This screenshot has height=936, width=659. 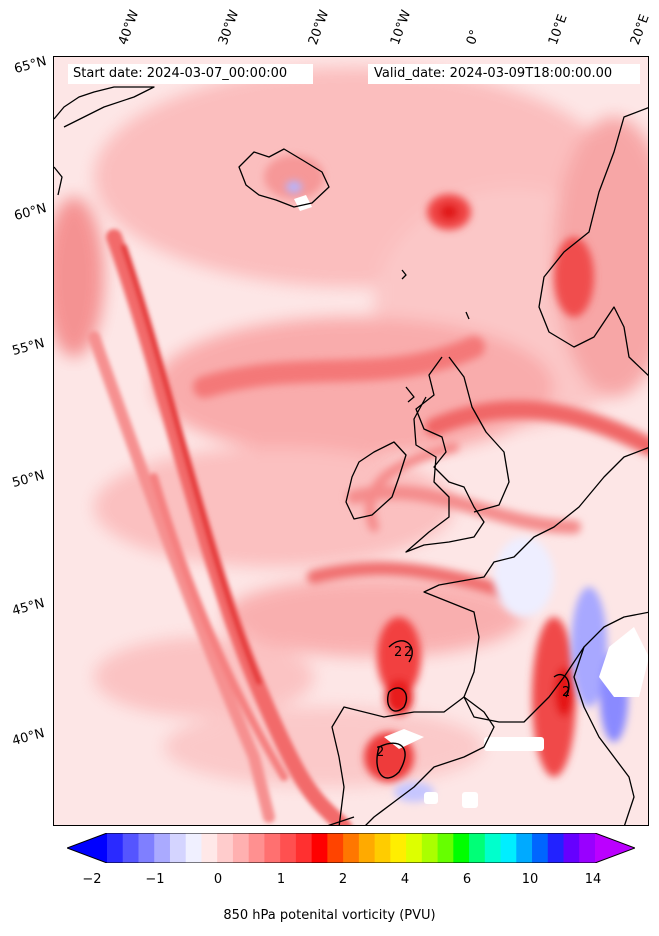 I want to click on colorbar-tick-label: −1, so click(x=155, y=879).